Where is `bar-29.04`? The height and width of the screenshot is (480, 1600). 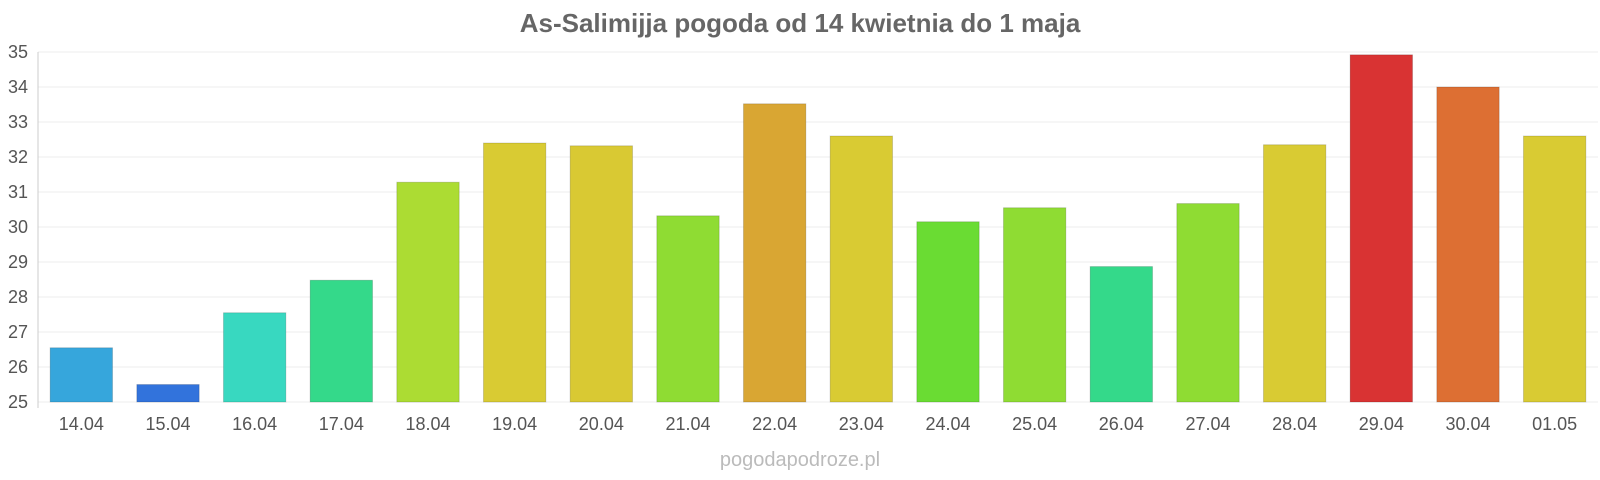
bar-29.04 is located at coordinates (1381, 228).